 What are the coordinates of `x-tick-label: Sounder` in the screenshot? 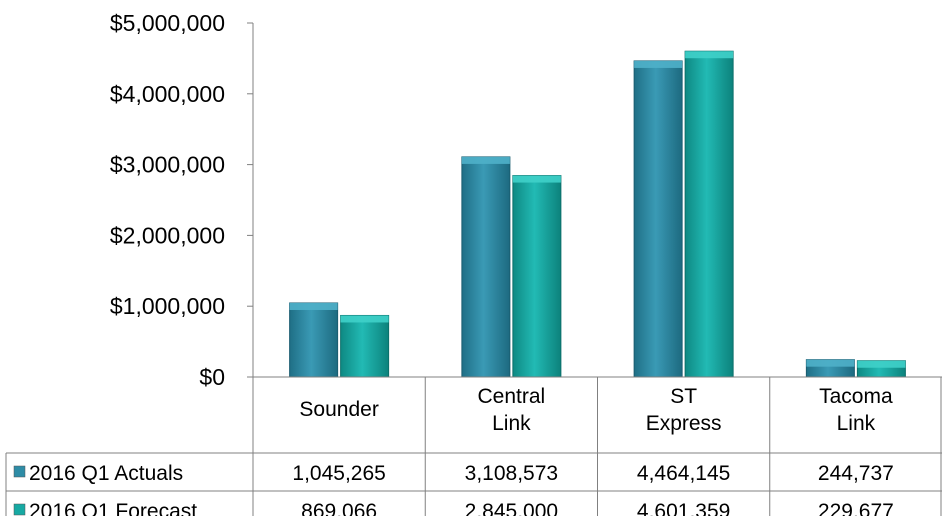 It's located at (338, 409).